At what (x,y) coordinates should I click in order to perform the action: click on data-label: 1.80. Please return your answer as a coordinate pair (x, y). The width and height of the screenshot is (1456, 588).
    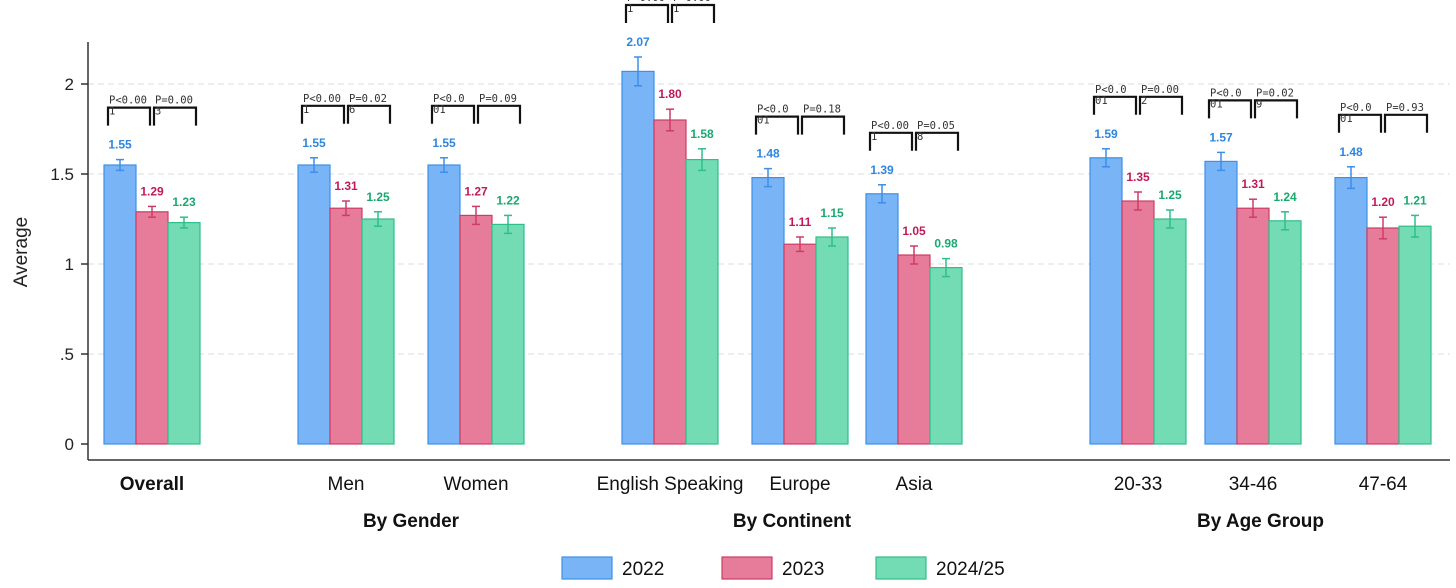
    Looking at the image, I should click on (670, 94).